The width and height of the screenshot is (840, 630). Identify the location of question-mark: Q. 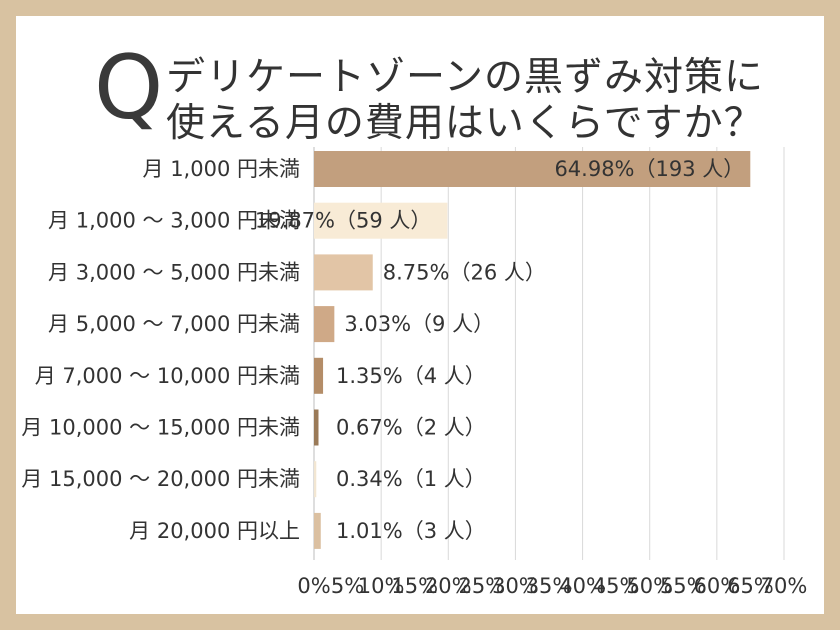
(129, 87).